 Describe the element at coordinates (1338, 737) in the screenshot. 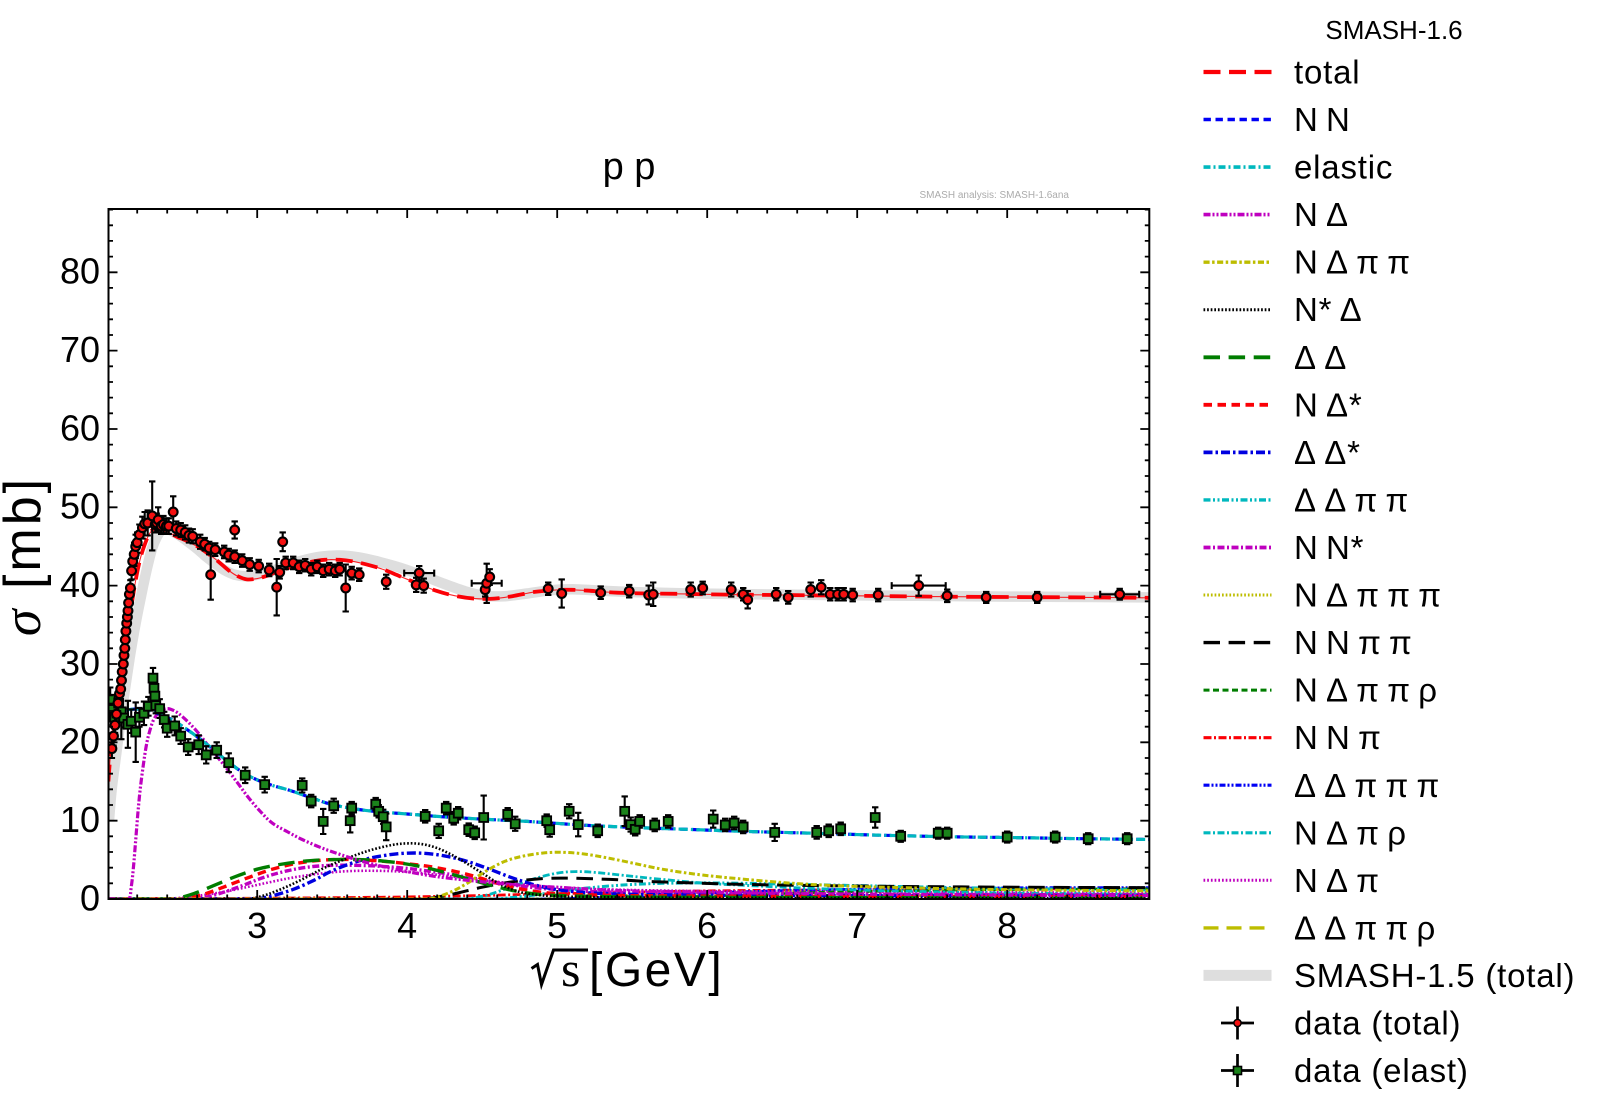

I see `svg-text: N N π` at that location.